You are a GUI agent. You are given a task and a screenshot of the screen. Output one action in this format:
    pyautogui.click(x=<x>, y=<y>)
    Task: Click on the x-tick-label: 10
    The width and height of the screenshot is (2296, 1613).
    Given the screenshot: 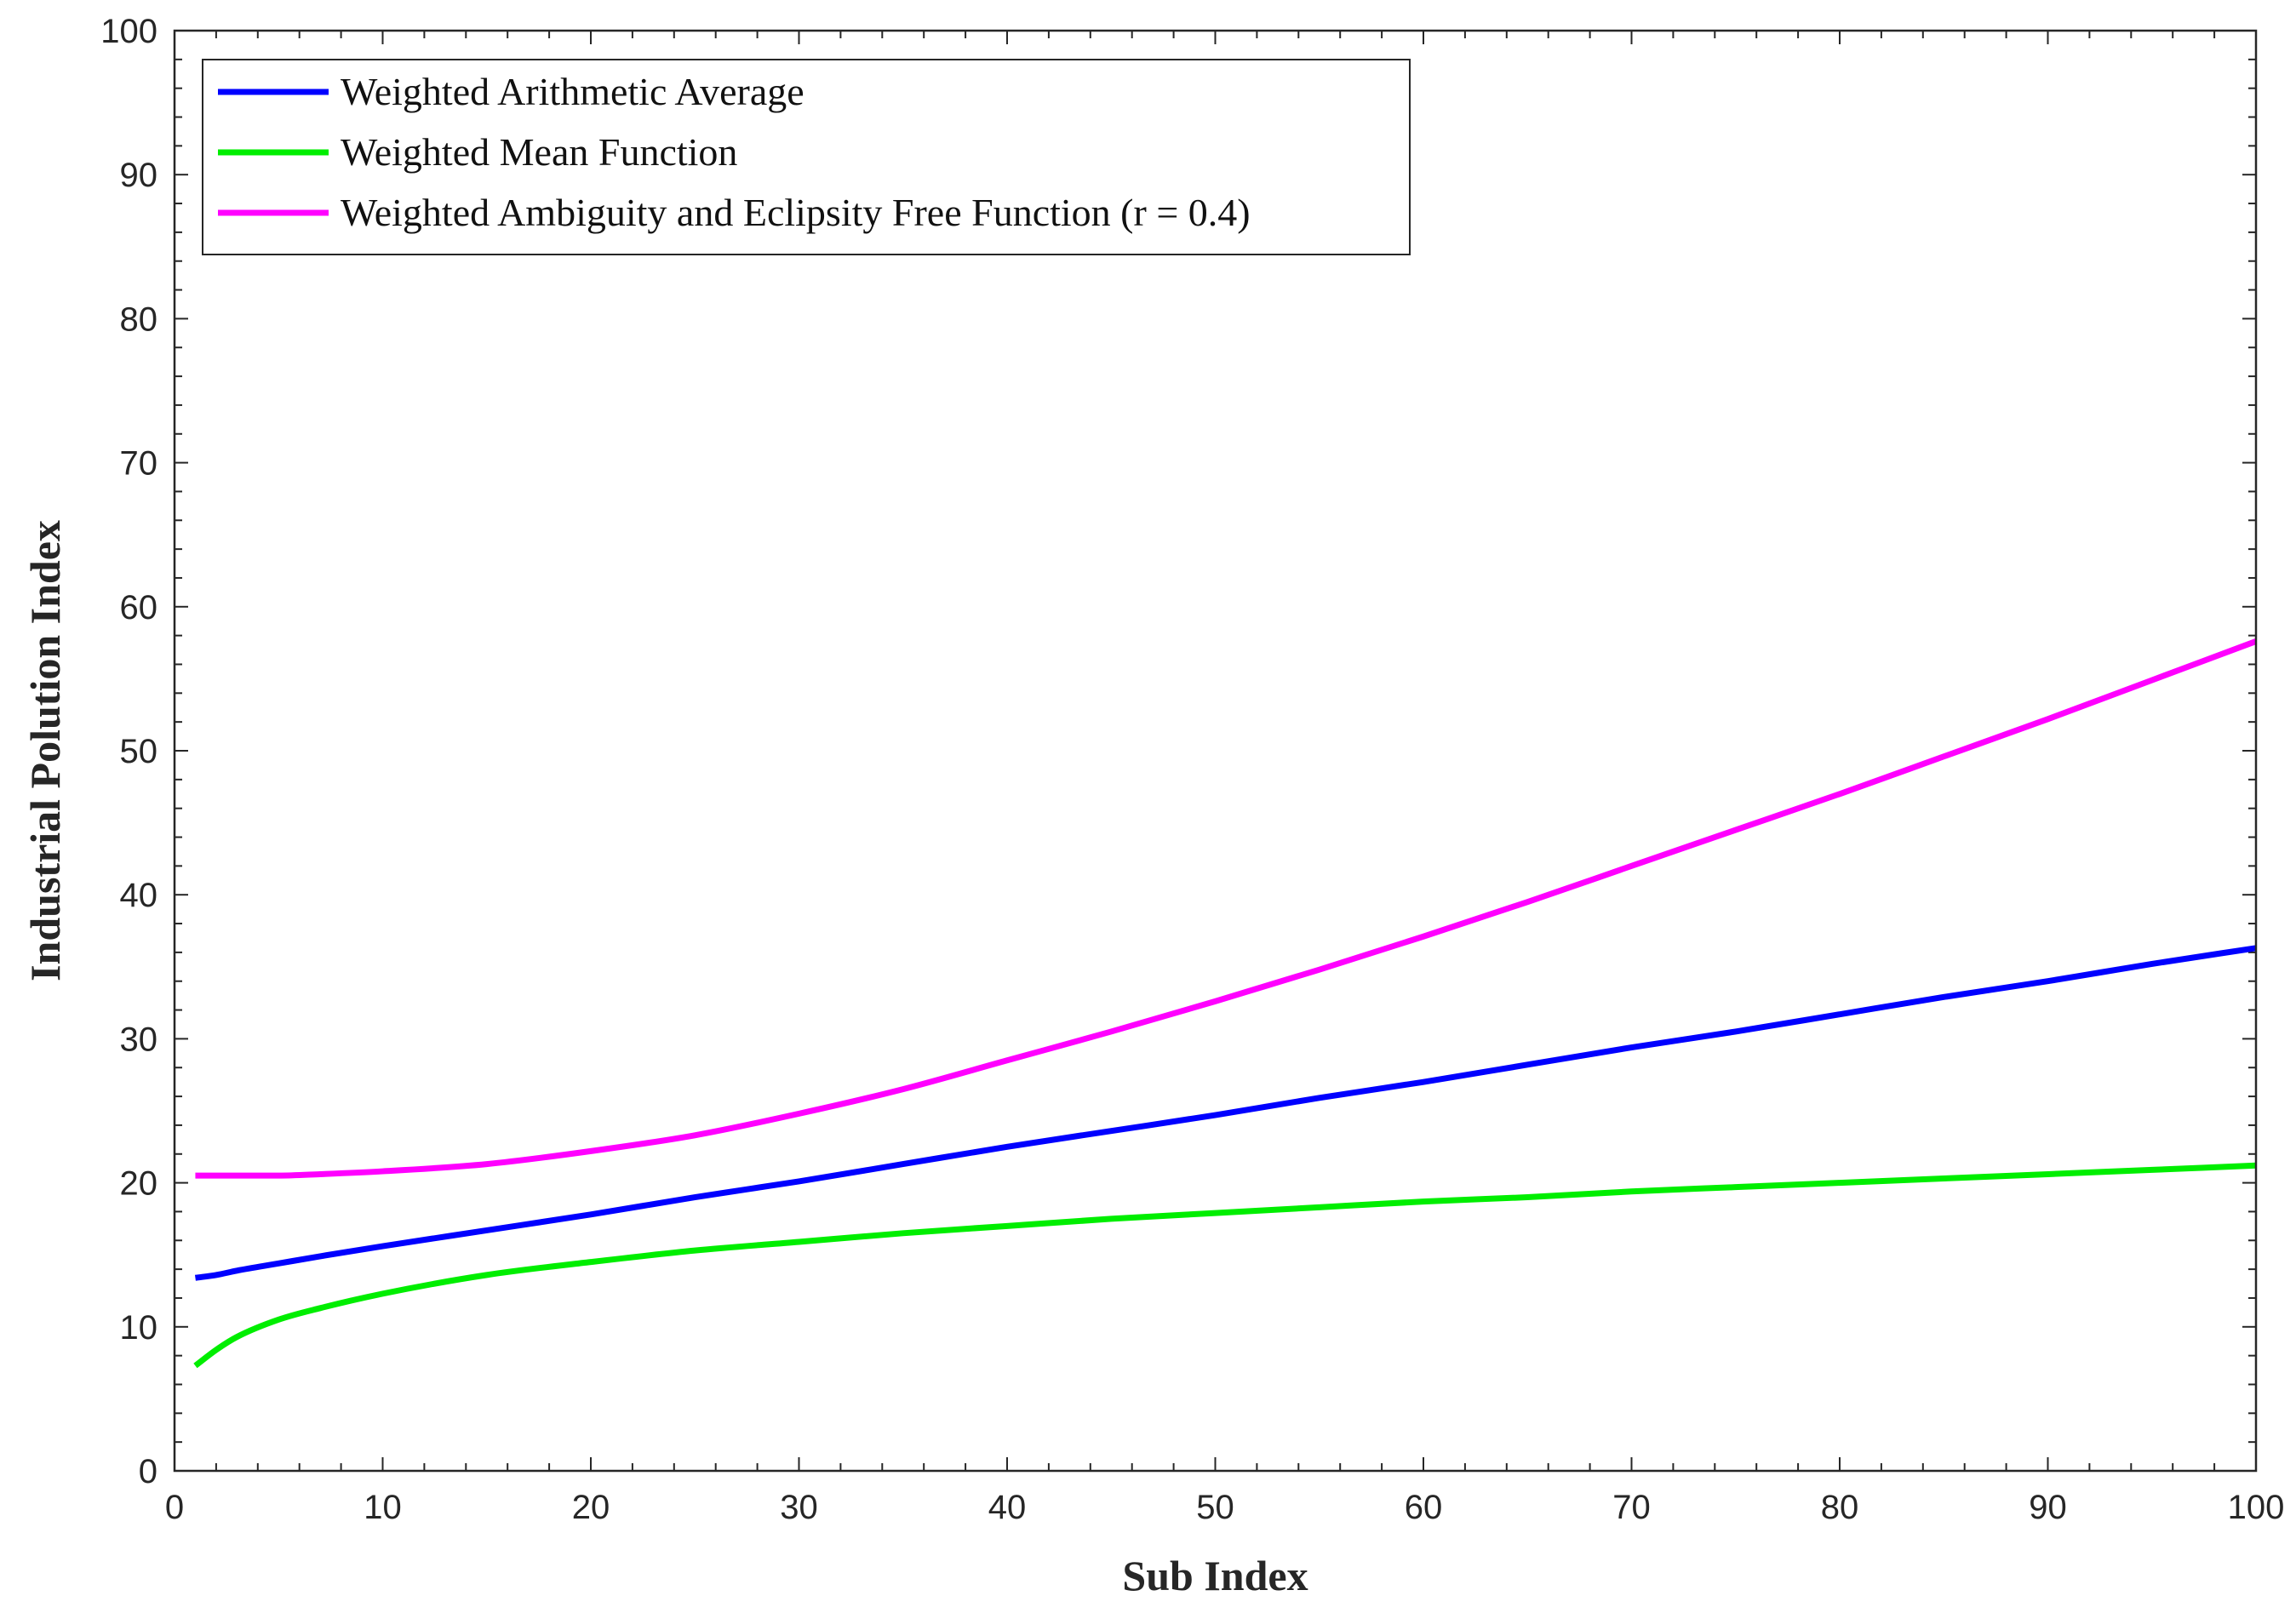 What is the action you would take?
    pyautogui.click(x=383, y=1507)
    